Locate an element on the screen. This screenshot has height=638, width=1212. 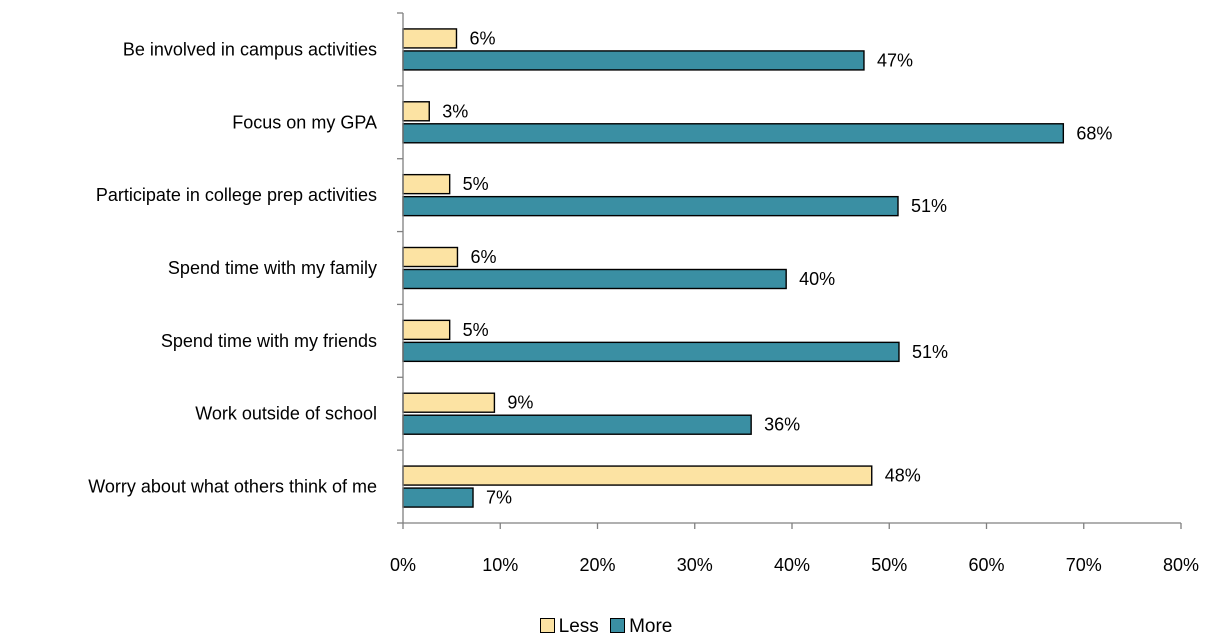
legend-item-more: More is located at coordinates (641, 627).